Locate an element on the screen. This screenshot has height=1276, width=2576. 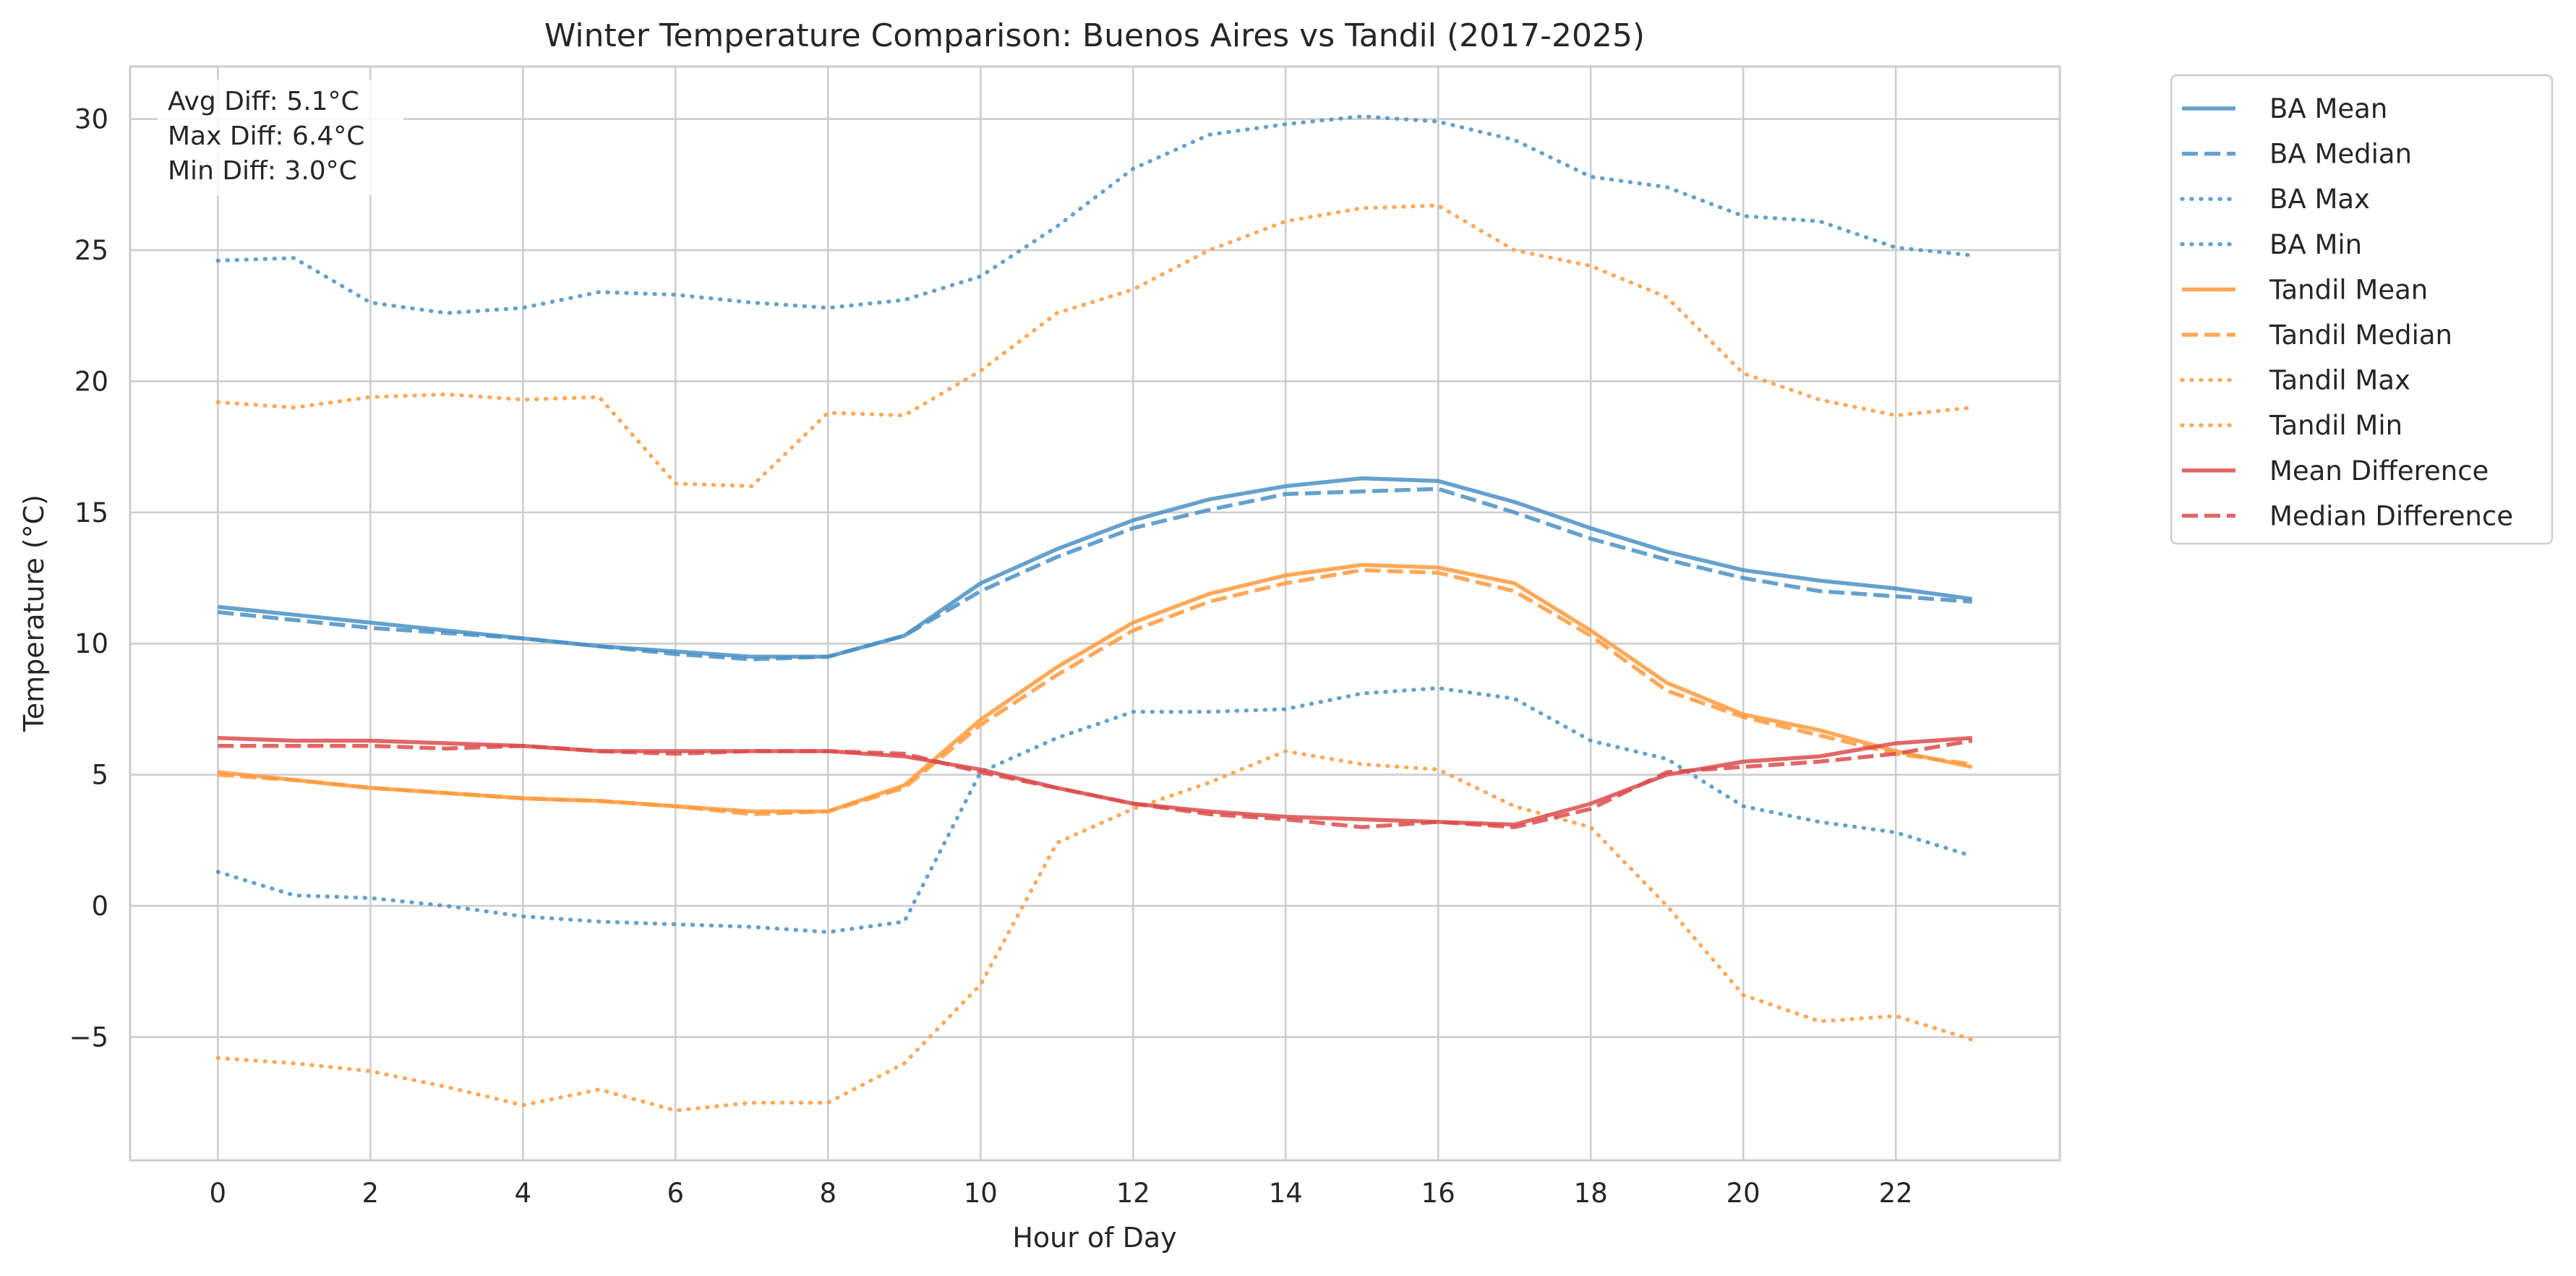
legend-box is located at coordinates (2362, 309).